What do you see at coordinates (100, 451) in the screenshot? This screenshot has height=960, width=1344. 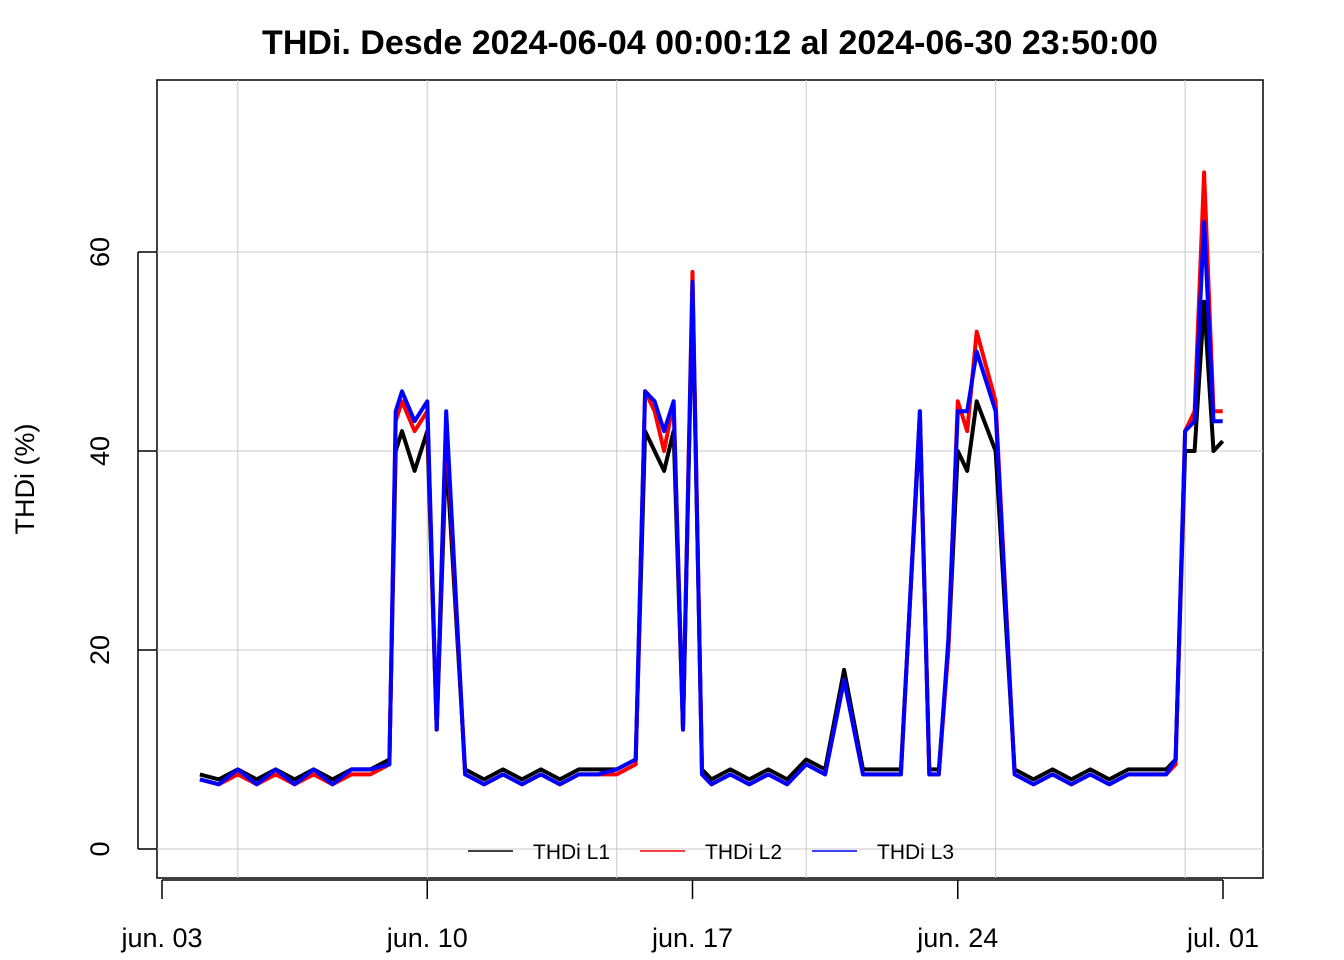 I see `y-tick-label: 40` at bounding box center [100, 451].